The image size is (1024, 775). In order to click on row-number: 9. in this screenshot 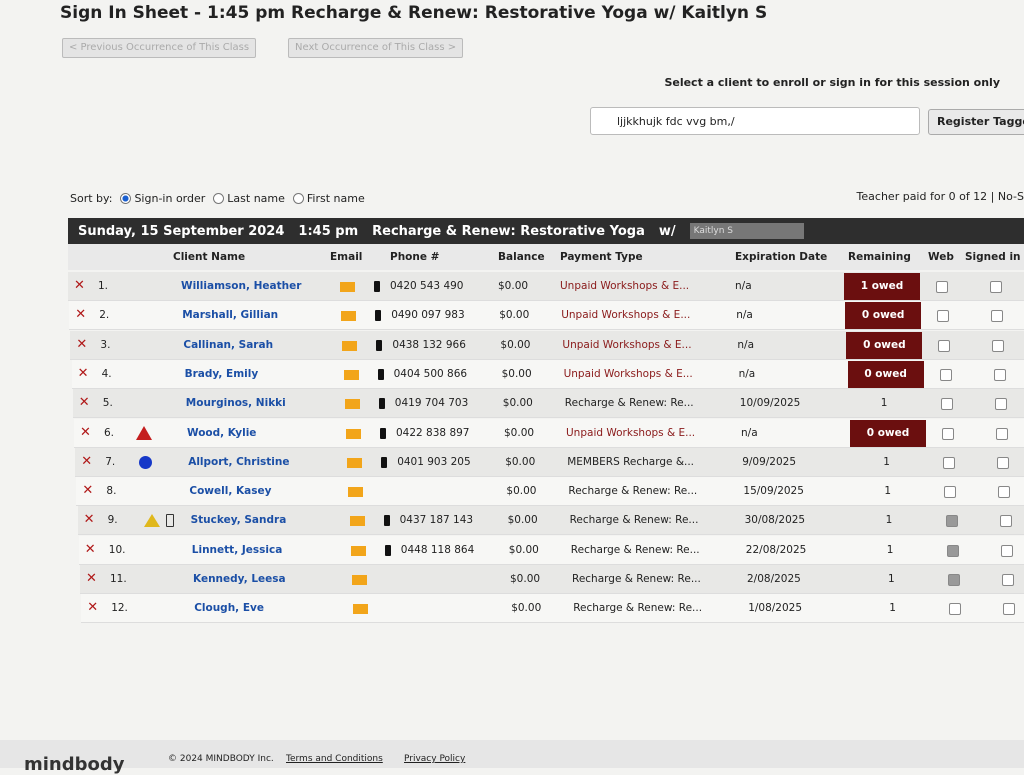, I will do `click(112, 520)`.